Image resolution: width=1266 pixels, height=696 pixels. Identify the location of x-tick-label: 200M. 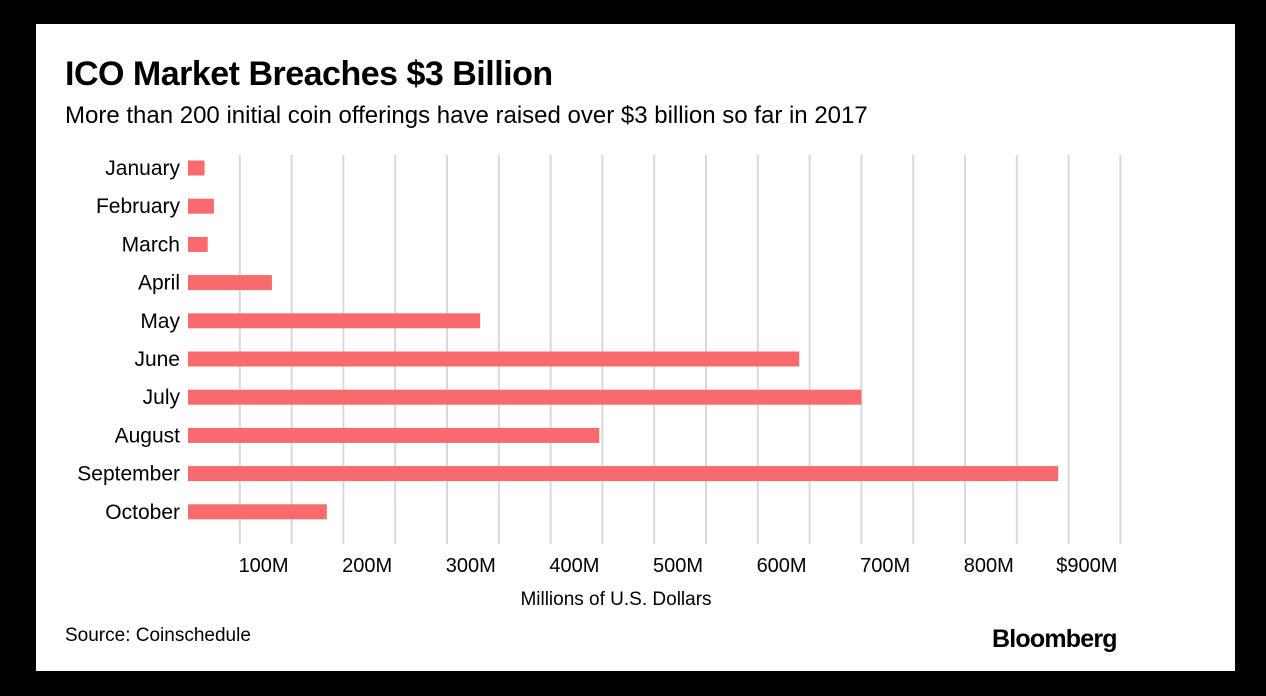
(367, 566).